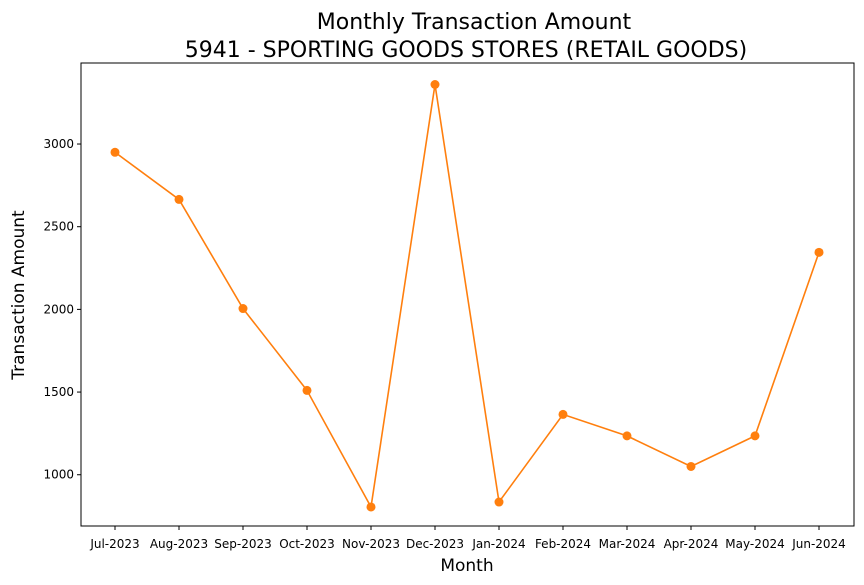 This screenshot has width=864, height=585. What do you see at coordinates (58, 392) in the screenshot?
I see `y-tick-label: 1500` at bounding box center [58, 392].